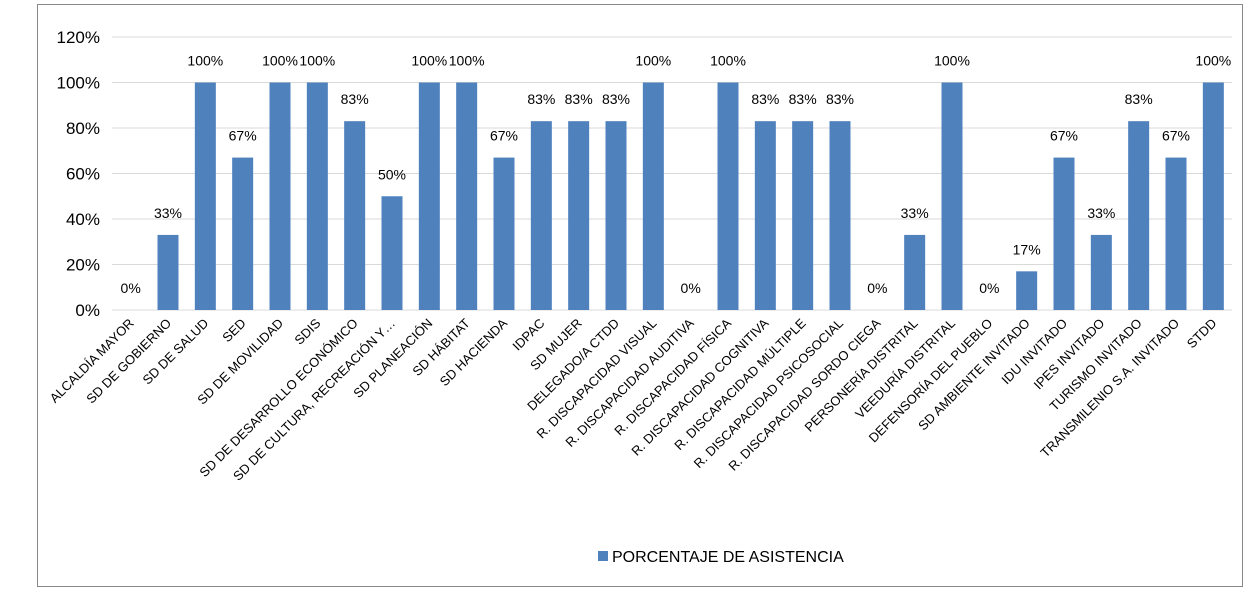 The width and height of the screenshot is (1247, 590). Describe the element at coordinates (392, 174) in the screenshot. I see `data-label: 50%` at that location.